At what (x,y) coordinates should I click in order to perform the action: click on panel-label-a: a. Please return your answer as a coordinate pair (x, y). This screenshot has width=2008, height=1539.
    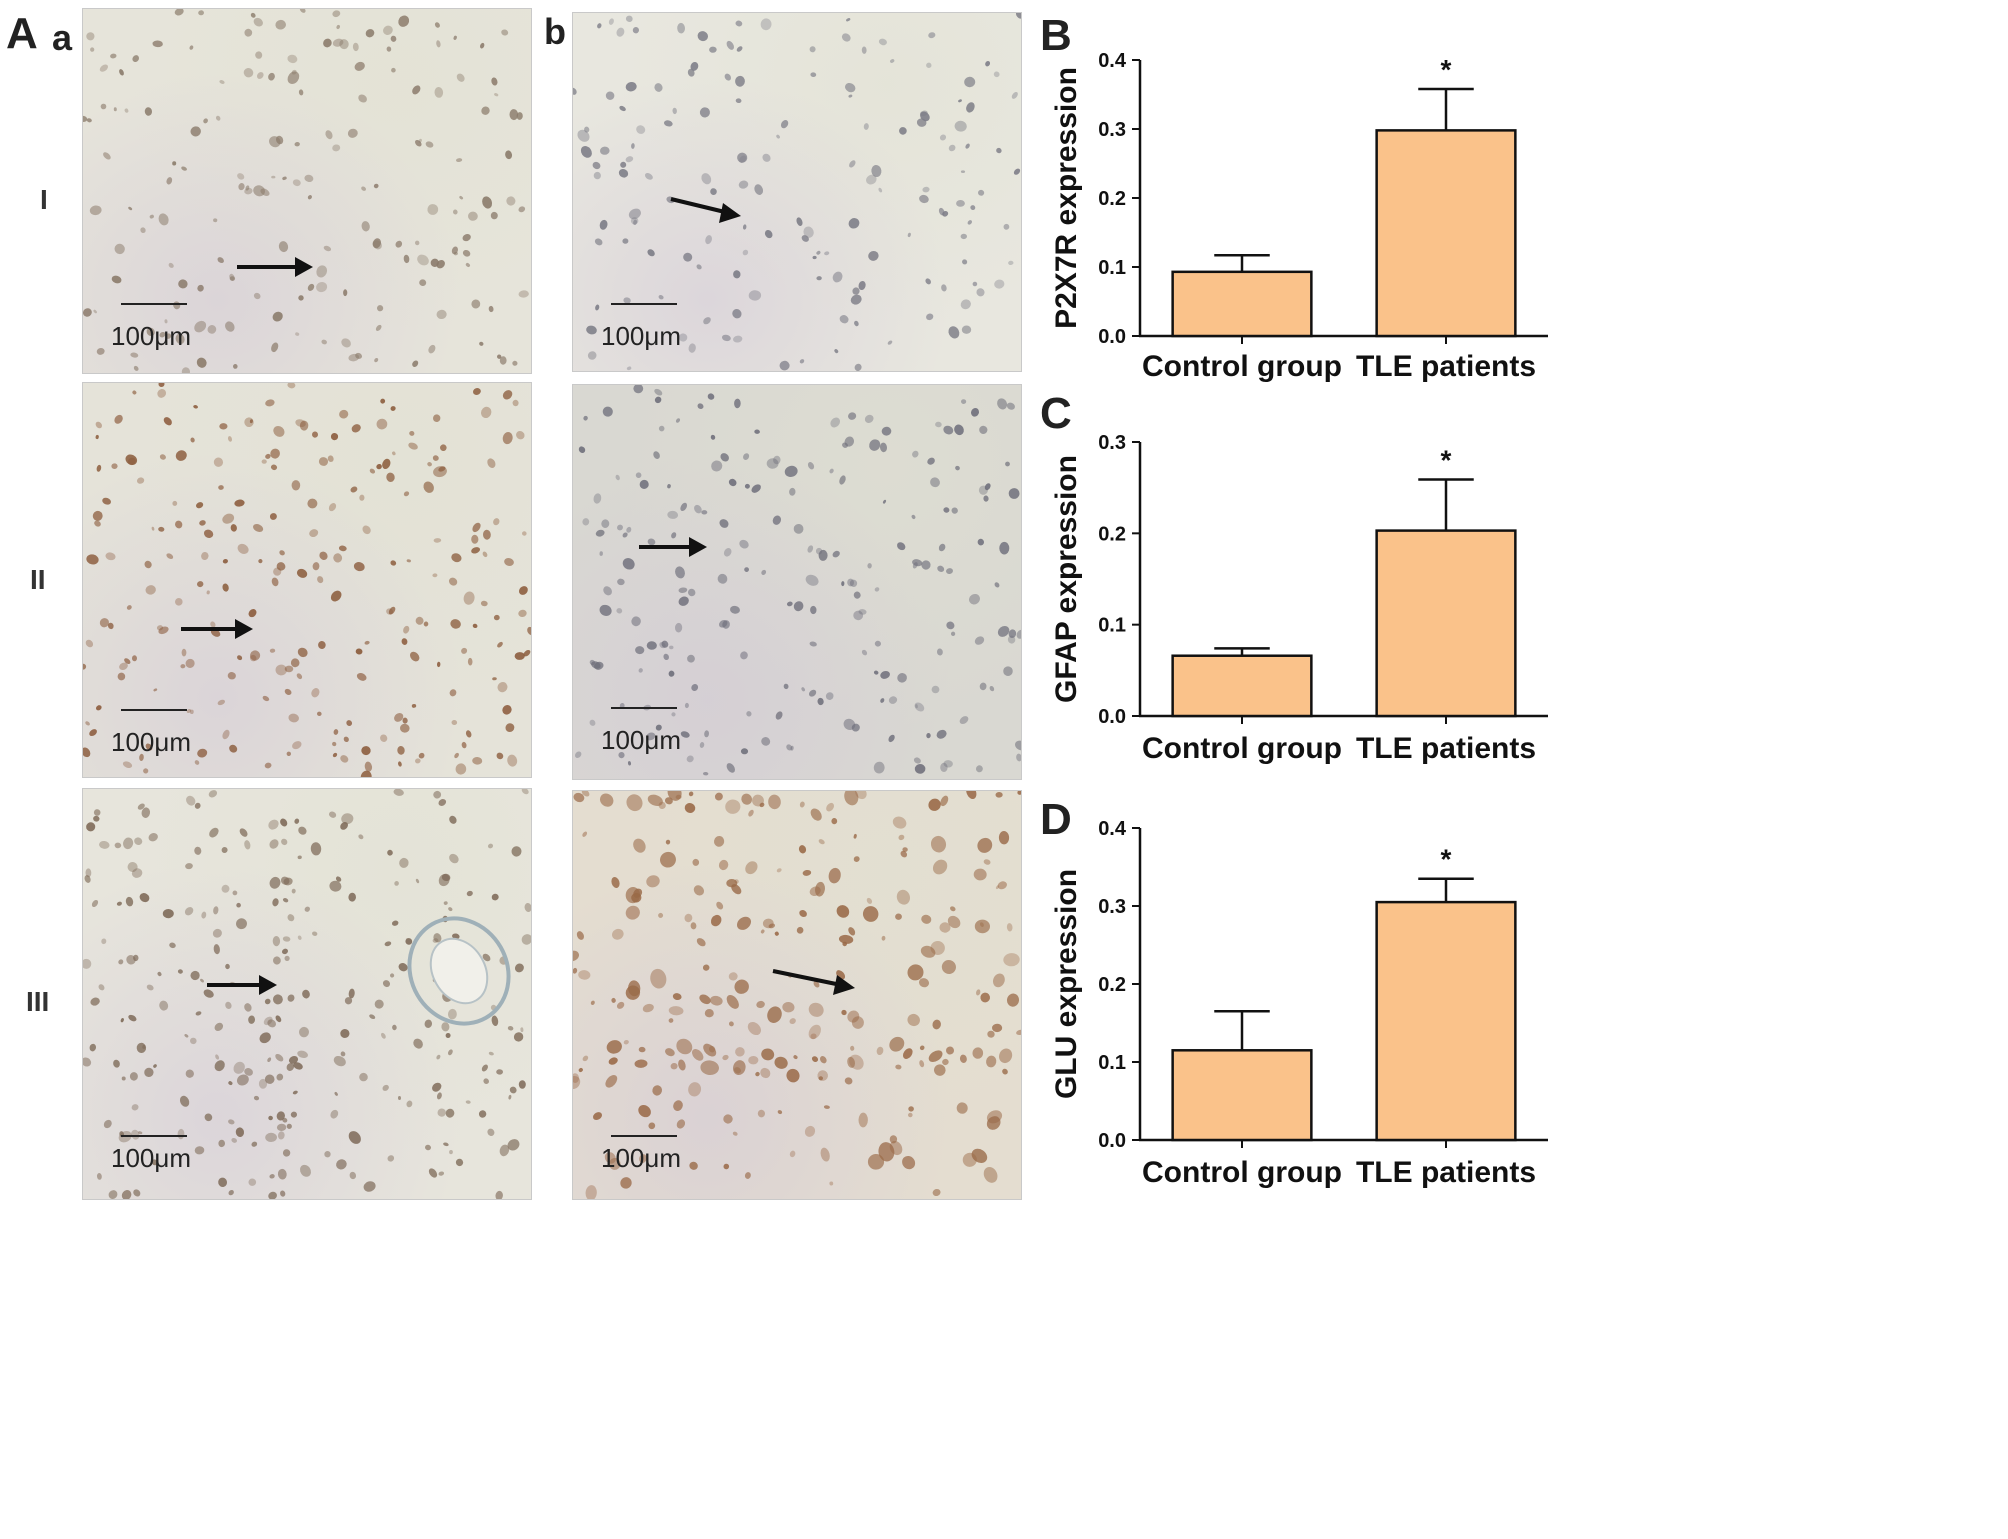
    Looking at the image, I should click on (62, 37).